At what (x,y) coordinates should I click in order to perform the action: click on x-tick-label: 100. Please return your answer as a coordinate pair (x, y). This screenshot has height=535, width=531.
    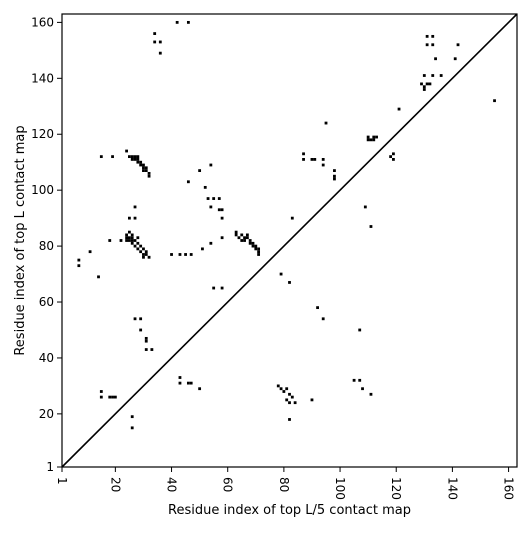
    Looking at the image, I should click on (340, 488).